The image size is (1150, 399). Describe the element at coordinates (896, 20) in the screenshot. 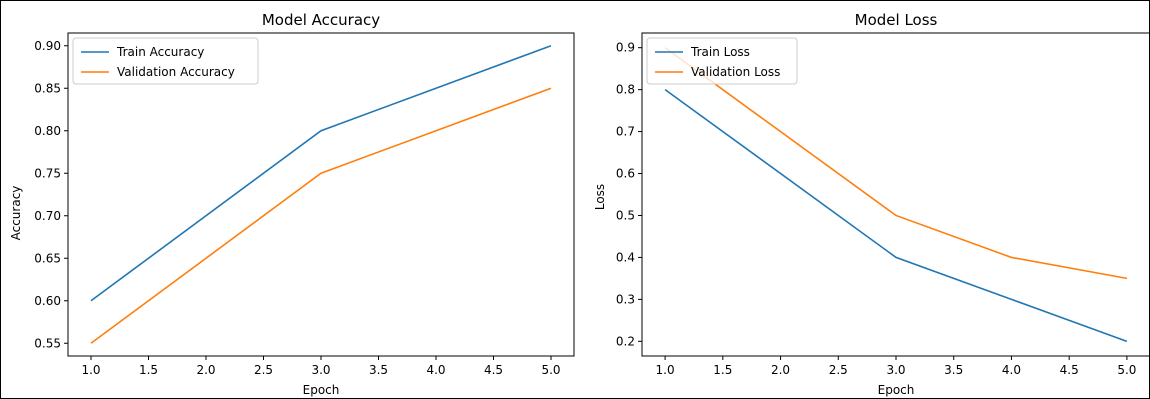

I see `loss-chart-title: Model Loss` at that location.